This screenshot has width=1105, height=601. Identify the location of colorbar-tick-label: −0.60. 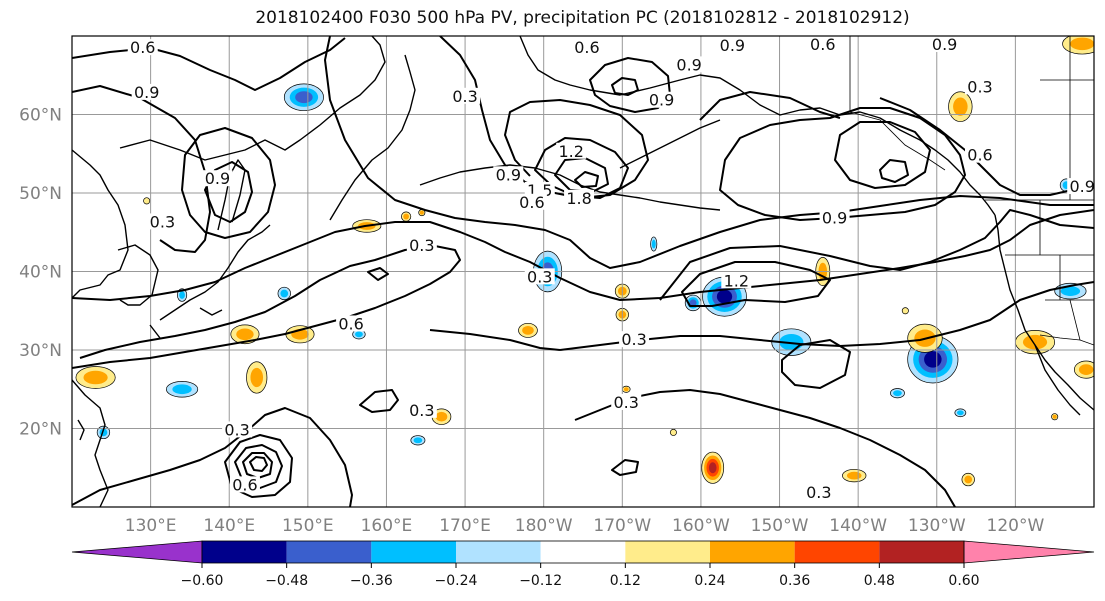
(202, 581).